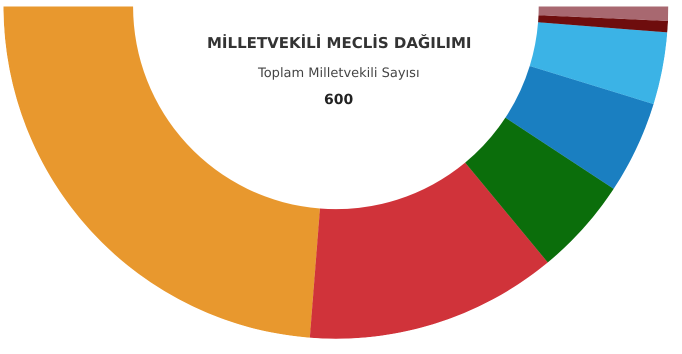  What do you see at coordinates (339, 43) in the screenshot?
I see `text: MİLLETVEKİLİ MECLİS DAĞILIMI` at bounding box center [339, 43].